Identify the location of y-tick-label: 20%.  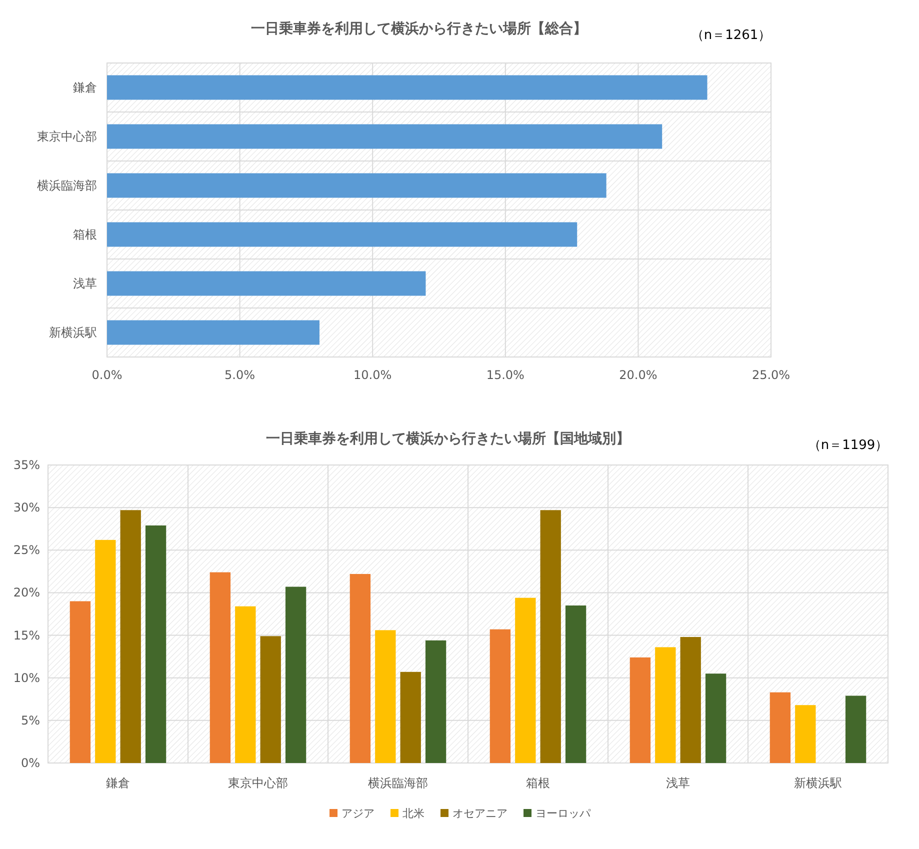
(26, 593).